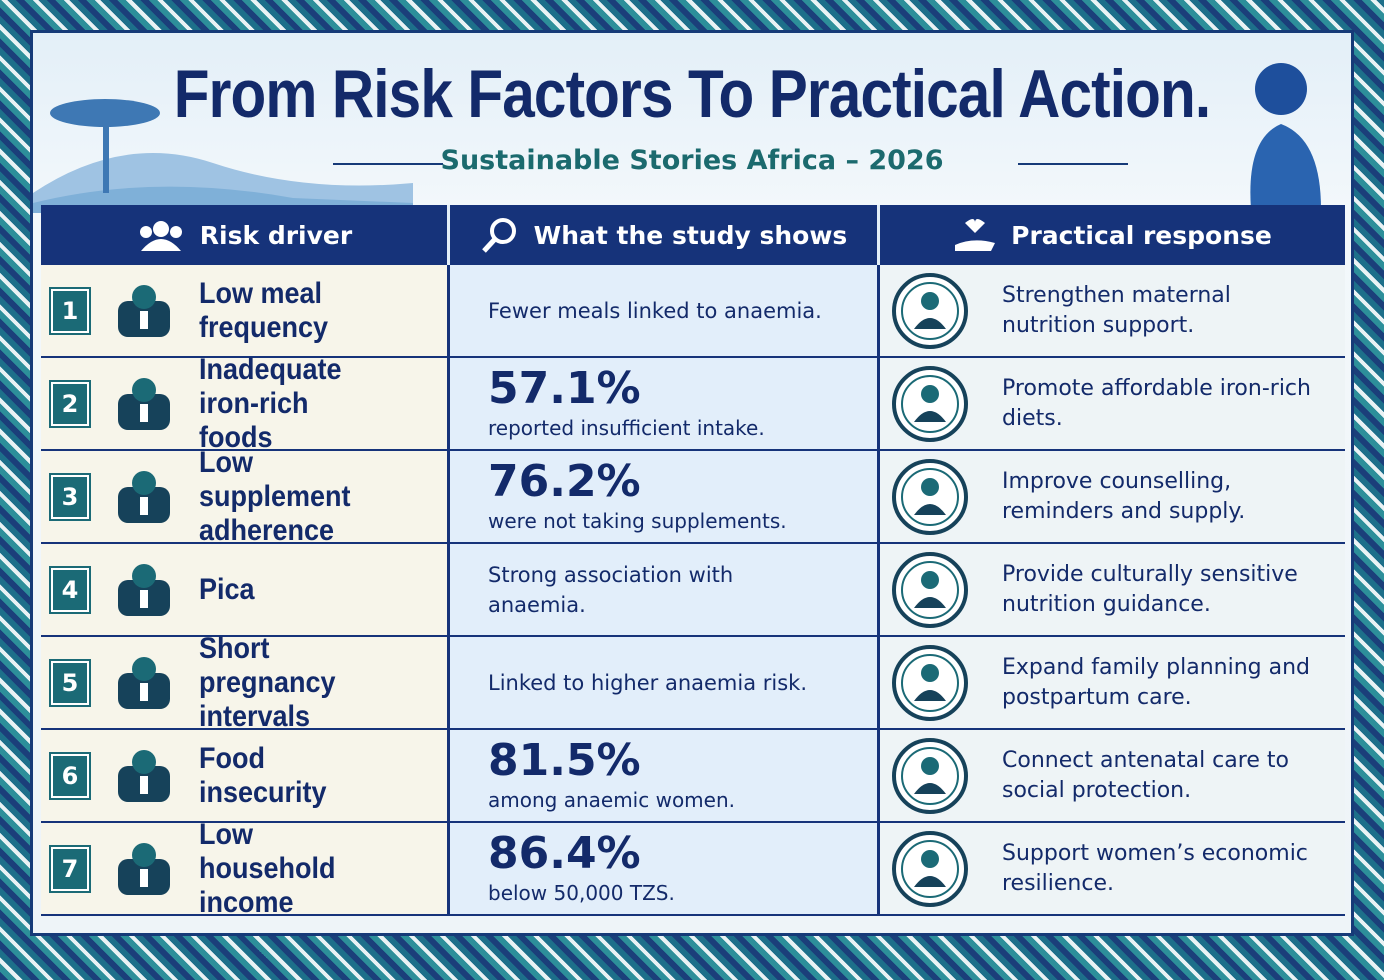 The height and width of the screenshot is (980, 1384). I want to click on risk-driver-cell: 5 Short pregnancy intervals, so click(245, 682).